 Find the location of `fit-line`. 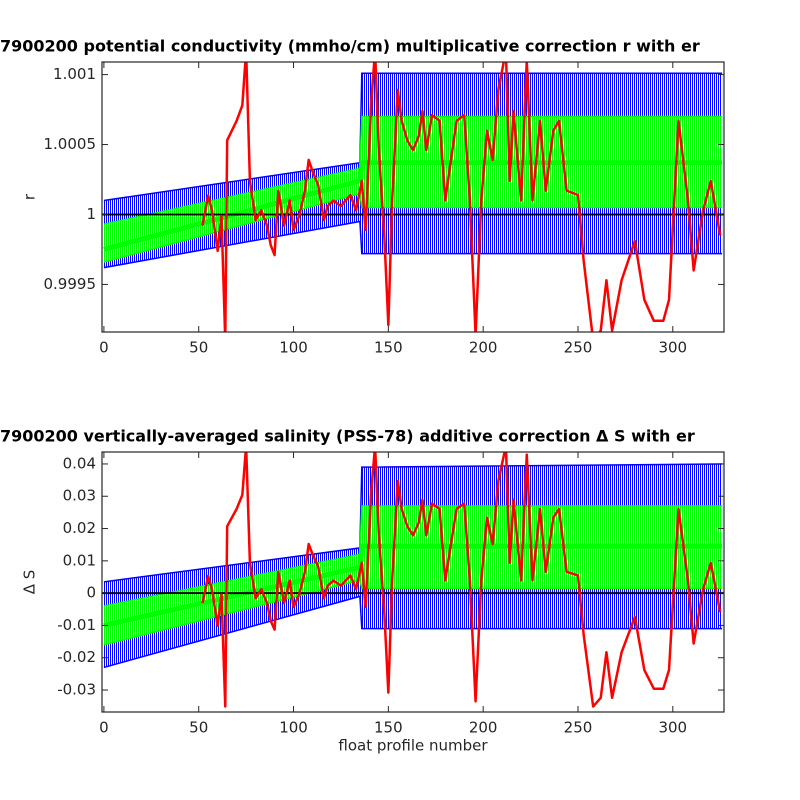

fit-line is located at coordinates (413, 585).